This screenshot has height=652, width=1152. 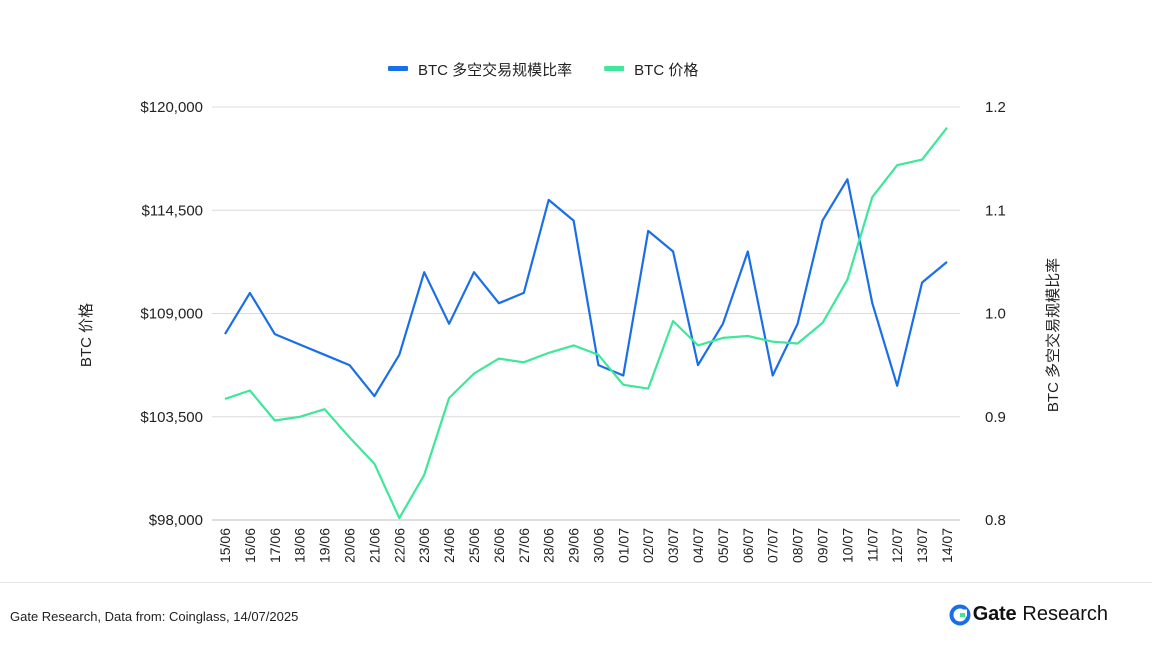 What do you see at coordinates (250, 545) in the screenshot?
I see `x-tick-label: 16/06` at bounding box center [250, 545].